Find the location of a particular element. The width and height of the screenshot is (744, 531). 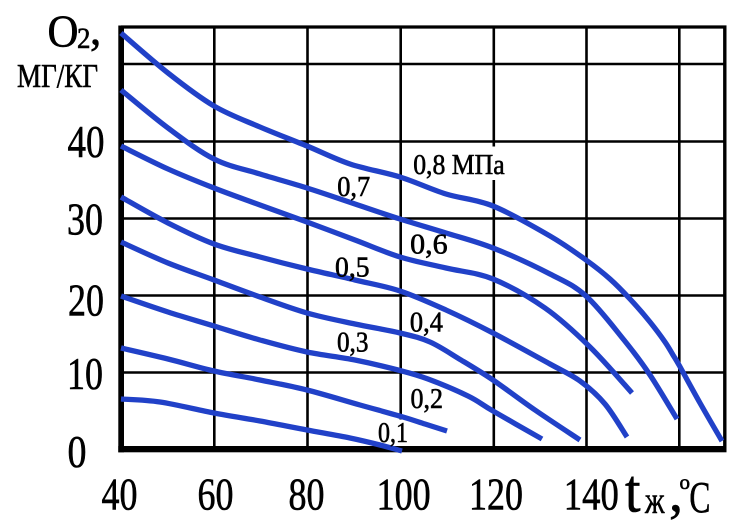

svg-text: 60 is located at coordinates (216, 495).